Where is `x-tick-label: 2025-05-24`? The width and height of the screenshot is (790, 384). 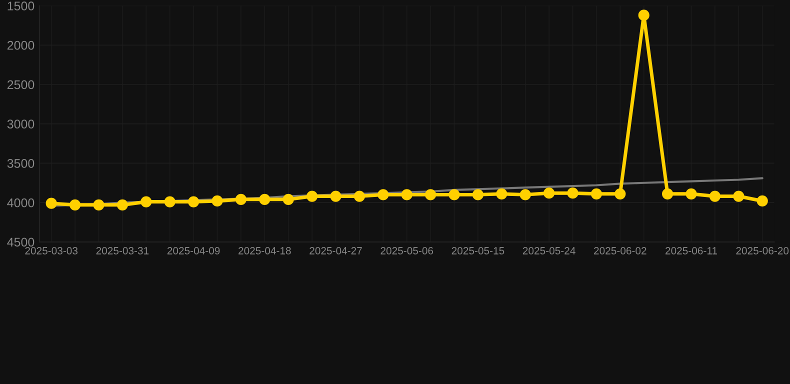
x-tick-label: 2025-05-24 is located at coordinates (549, 250).